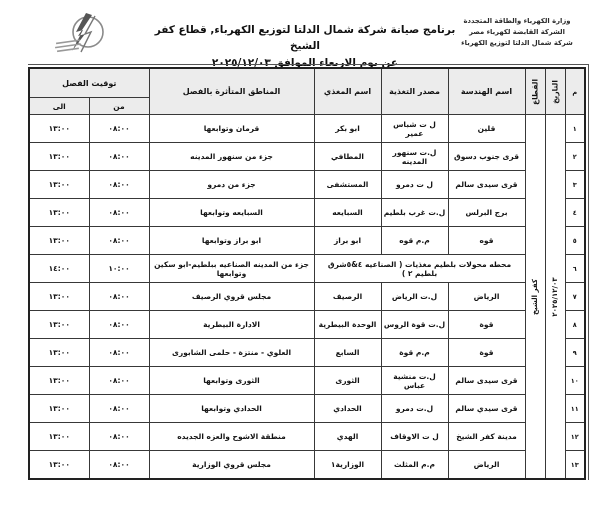 This screenshot has height=506, width=600. Describe the element at coordinates (231, 240) in the screenshot. I see `areas-cell: ابو براز وتوابعها` at that location.